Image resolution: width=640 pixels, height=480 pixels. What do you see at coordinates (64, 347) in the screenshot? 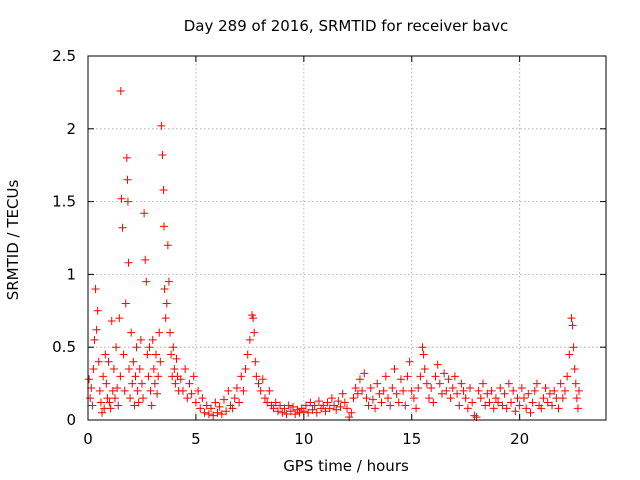
I see `y-tick-label: 0.5` at bounding box center [64, 347].